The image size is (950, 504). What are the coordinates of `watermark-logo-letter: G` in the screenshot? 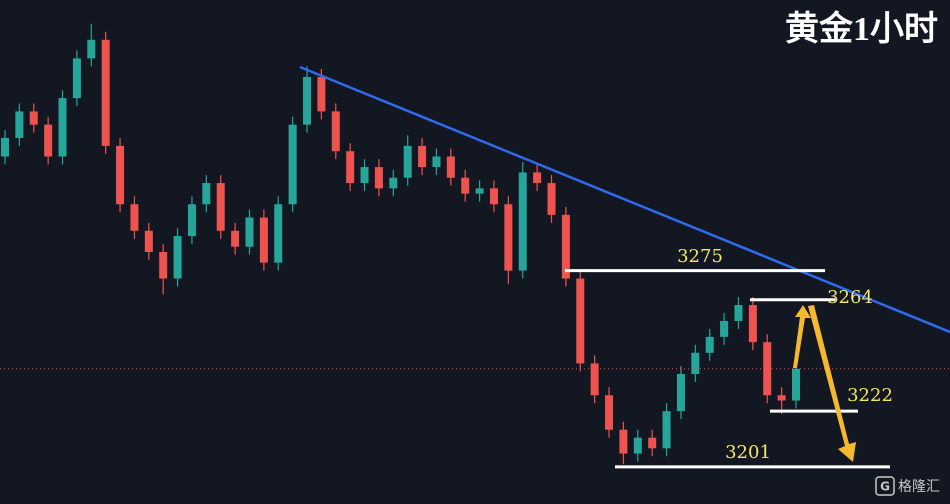 It's located at (885, 487).